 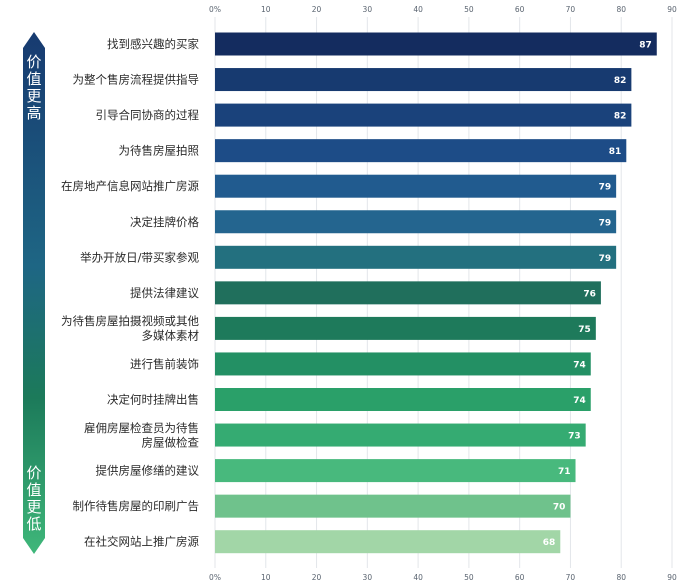 I want to click on x-tick-label-bottom: 90, so click(x=672, y=577).